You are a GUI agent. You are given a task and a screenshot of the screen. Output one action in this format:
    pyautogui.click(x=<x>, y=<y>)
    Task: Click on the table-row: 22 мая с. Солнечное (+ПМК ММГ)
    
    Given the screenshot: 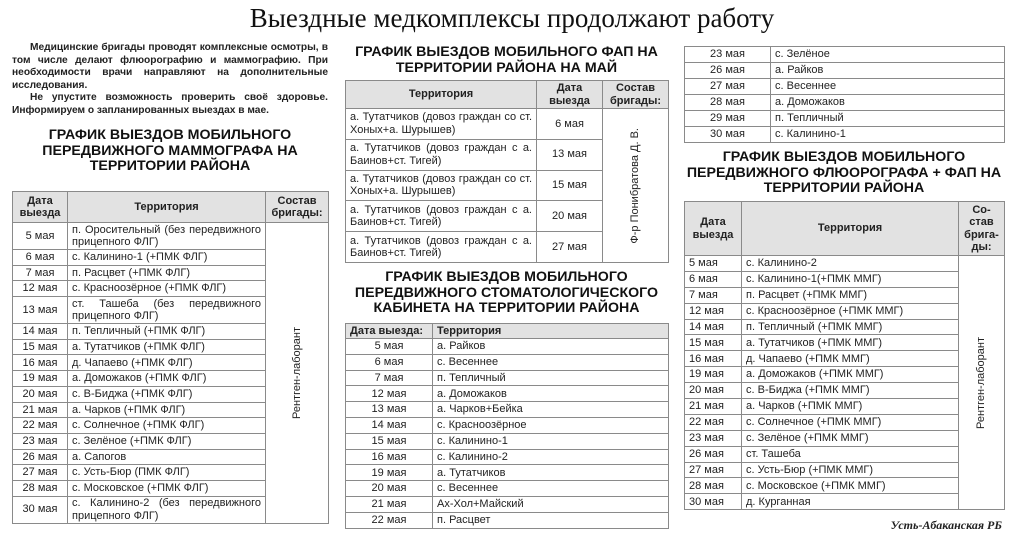 What is the action you would take?
    pyautogui.click(x=844, y=422)
    